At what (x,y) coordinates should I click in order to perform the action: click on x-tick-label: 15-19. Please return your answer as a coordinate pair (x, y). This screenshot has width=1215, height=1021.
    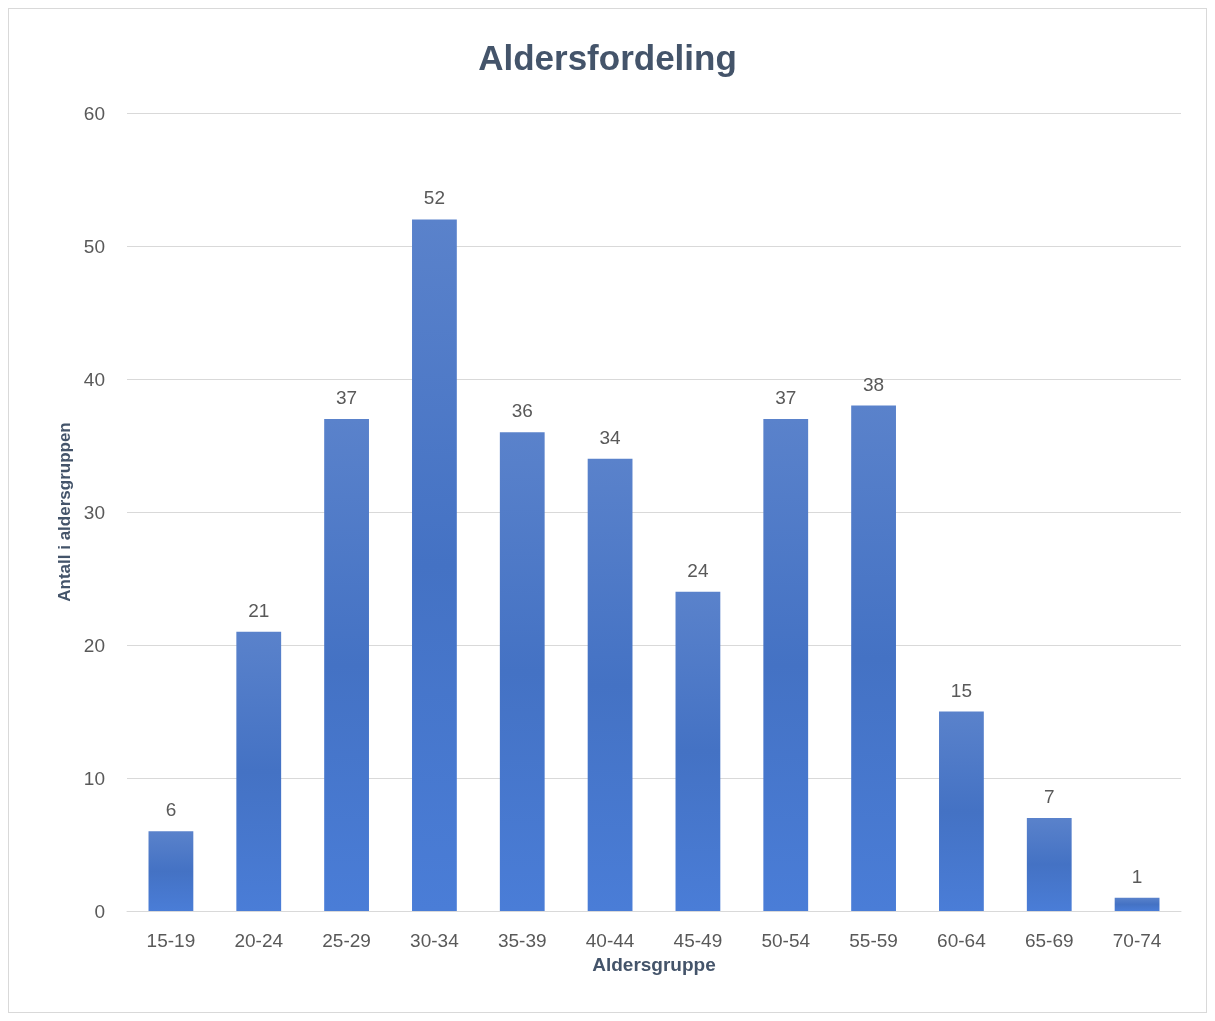
    Looking at the image, I should click on (171, 940).